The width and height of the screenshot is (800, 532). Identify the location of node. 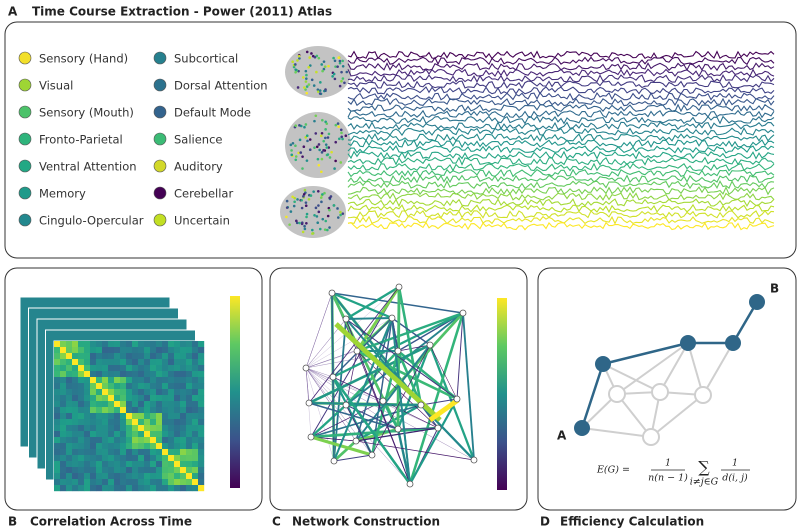
(383, 401).